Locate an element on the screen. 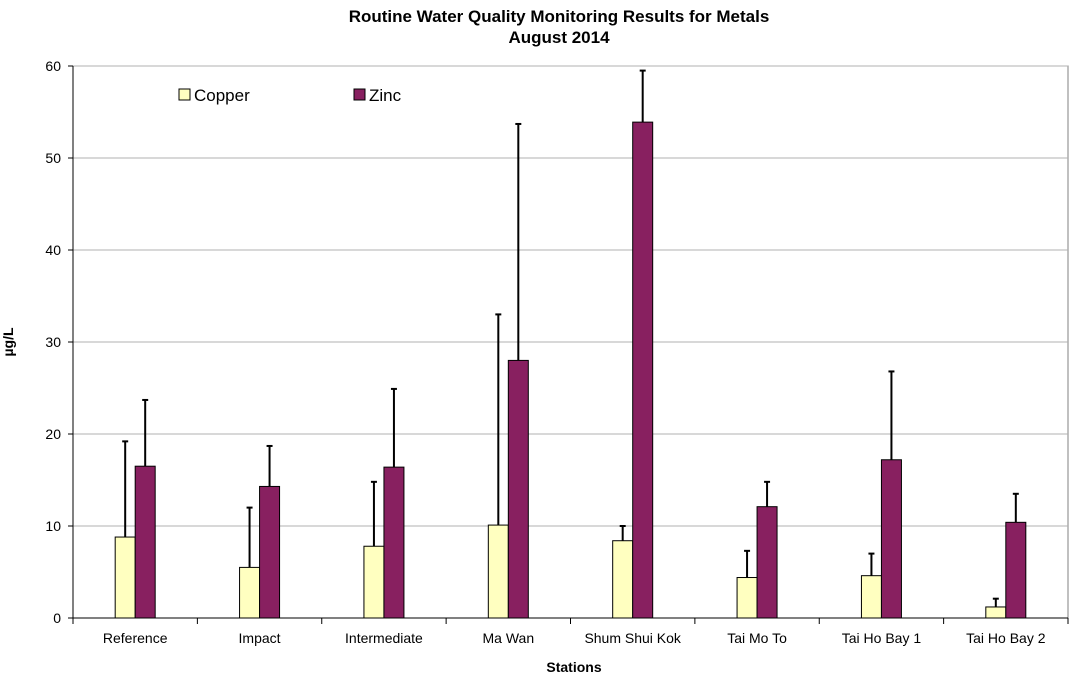  y-tick-label: 50 is located at coordinates (53, 158).